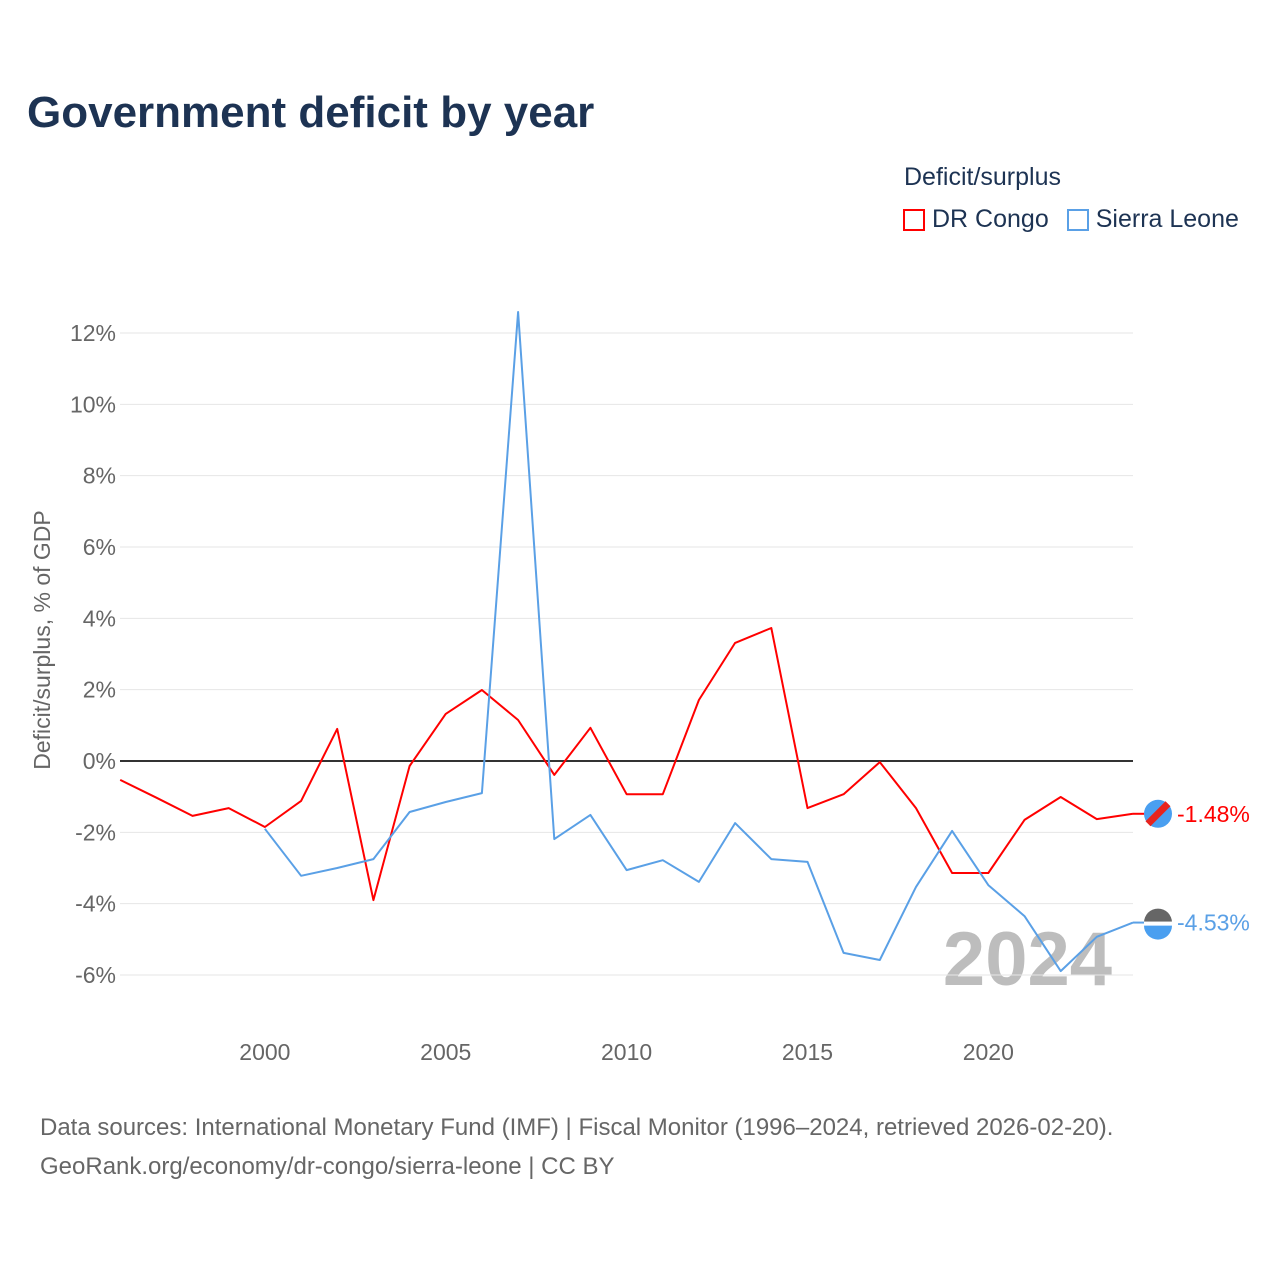 Image resolution: width=1280 pixels, height=1280 pixels. Describe the element at coordinates (264, 1052) in the screenshot. I see `x-tick-label: 2000` at that location.